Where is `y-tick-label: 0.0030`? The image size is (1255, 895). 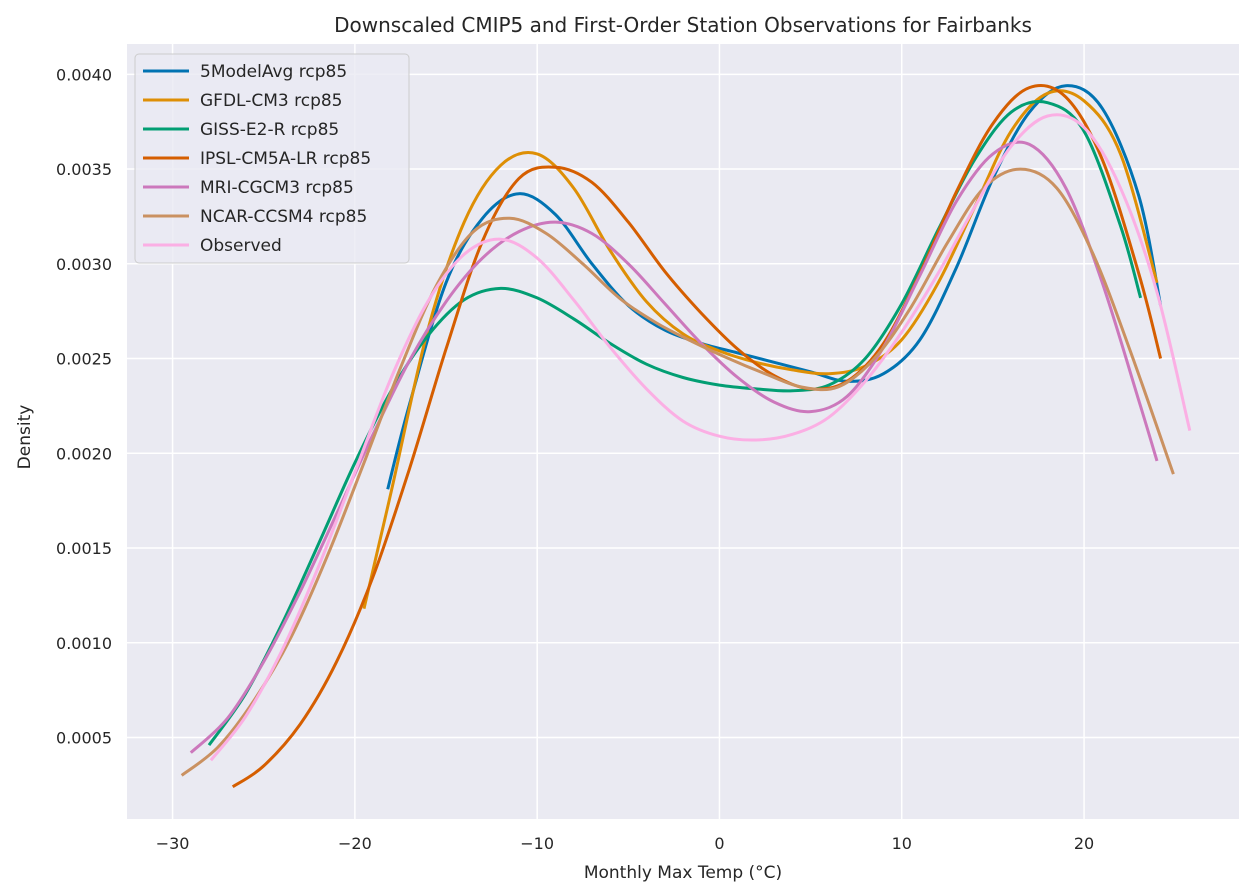 y-tick-label: 0.0030 is located at coordinates (84, 264).